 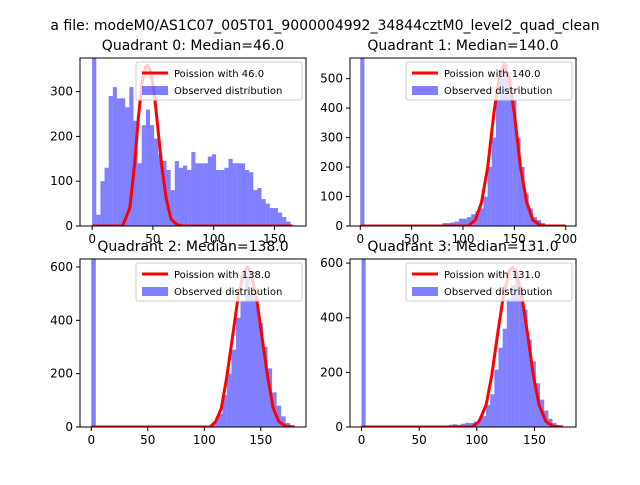 What do you see at coordinates (492, 275) in the screenshot?
I see `legend-label-poisson: Poission with 131.0` at bounding box center [492, 275].